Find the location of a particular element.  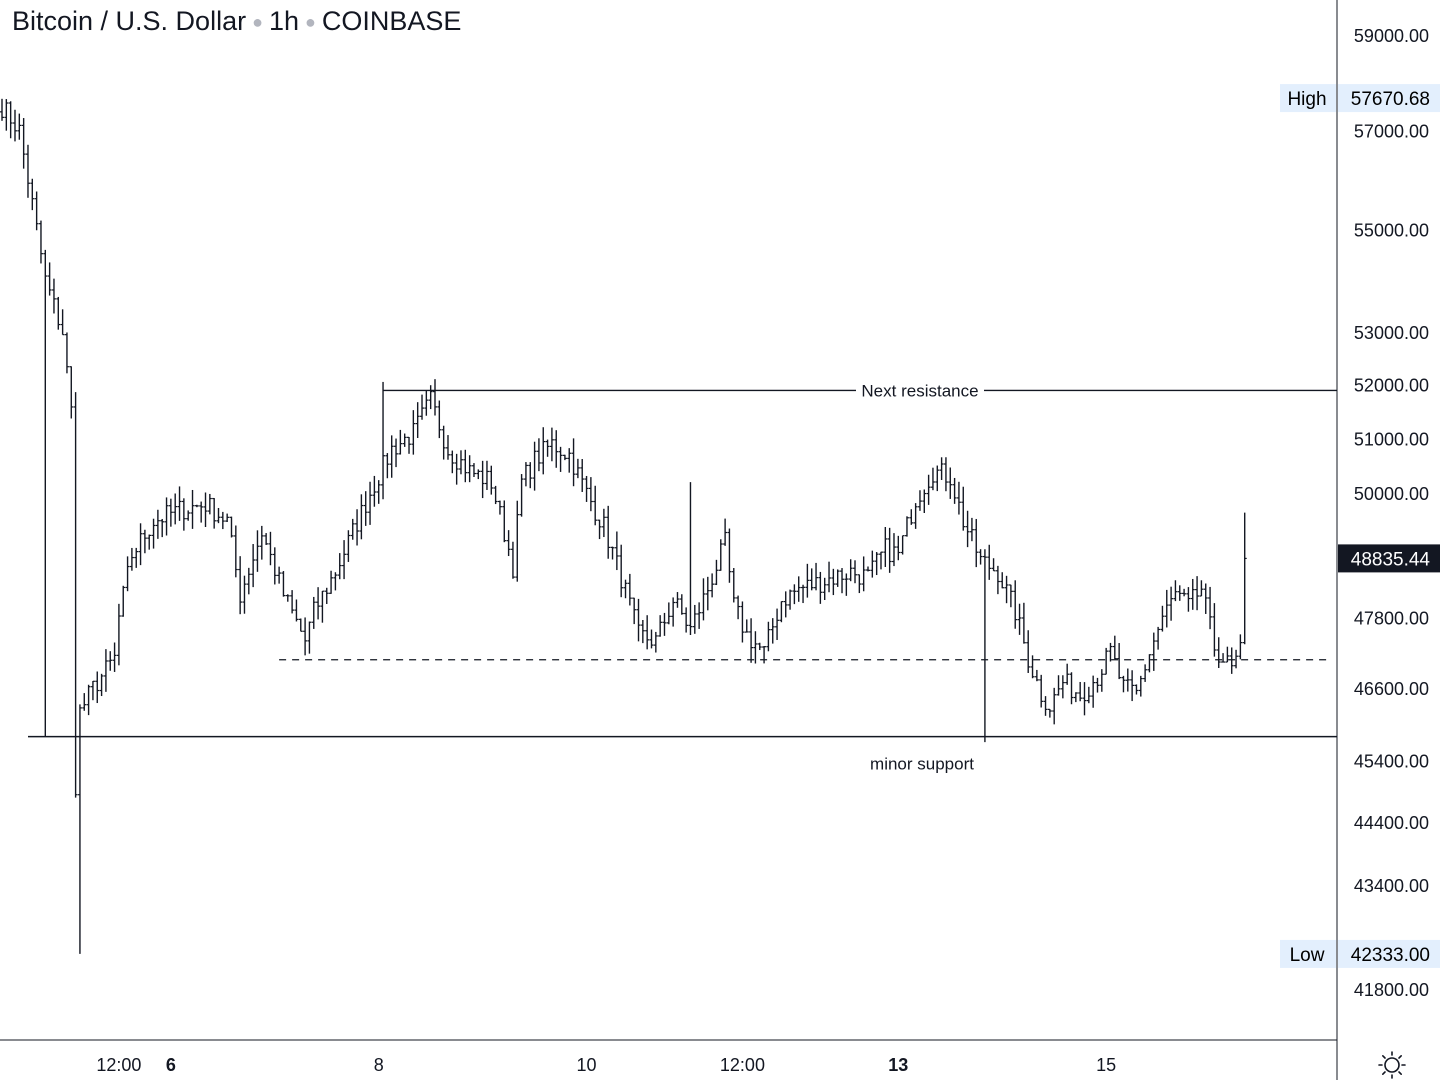

resistance-line: Next resistance is located at coordinates (860, 390).